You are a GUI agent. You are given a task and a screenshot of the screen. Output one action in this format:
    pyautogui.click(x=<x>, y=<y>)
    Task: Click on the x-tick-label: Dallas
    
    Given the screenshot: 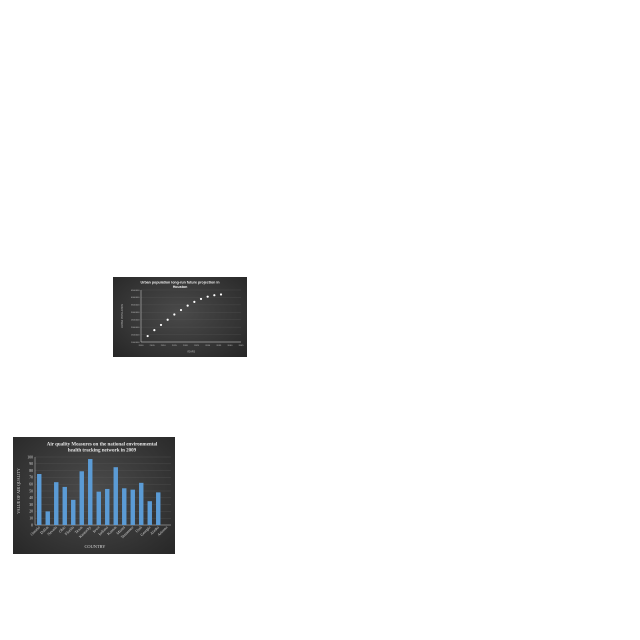 What is the action you would take?
    pyautogui.click(x=45, y=530)
    